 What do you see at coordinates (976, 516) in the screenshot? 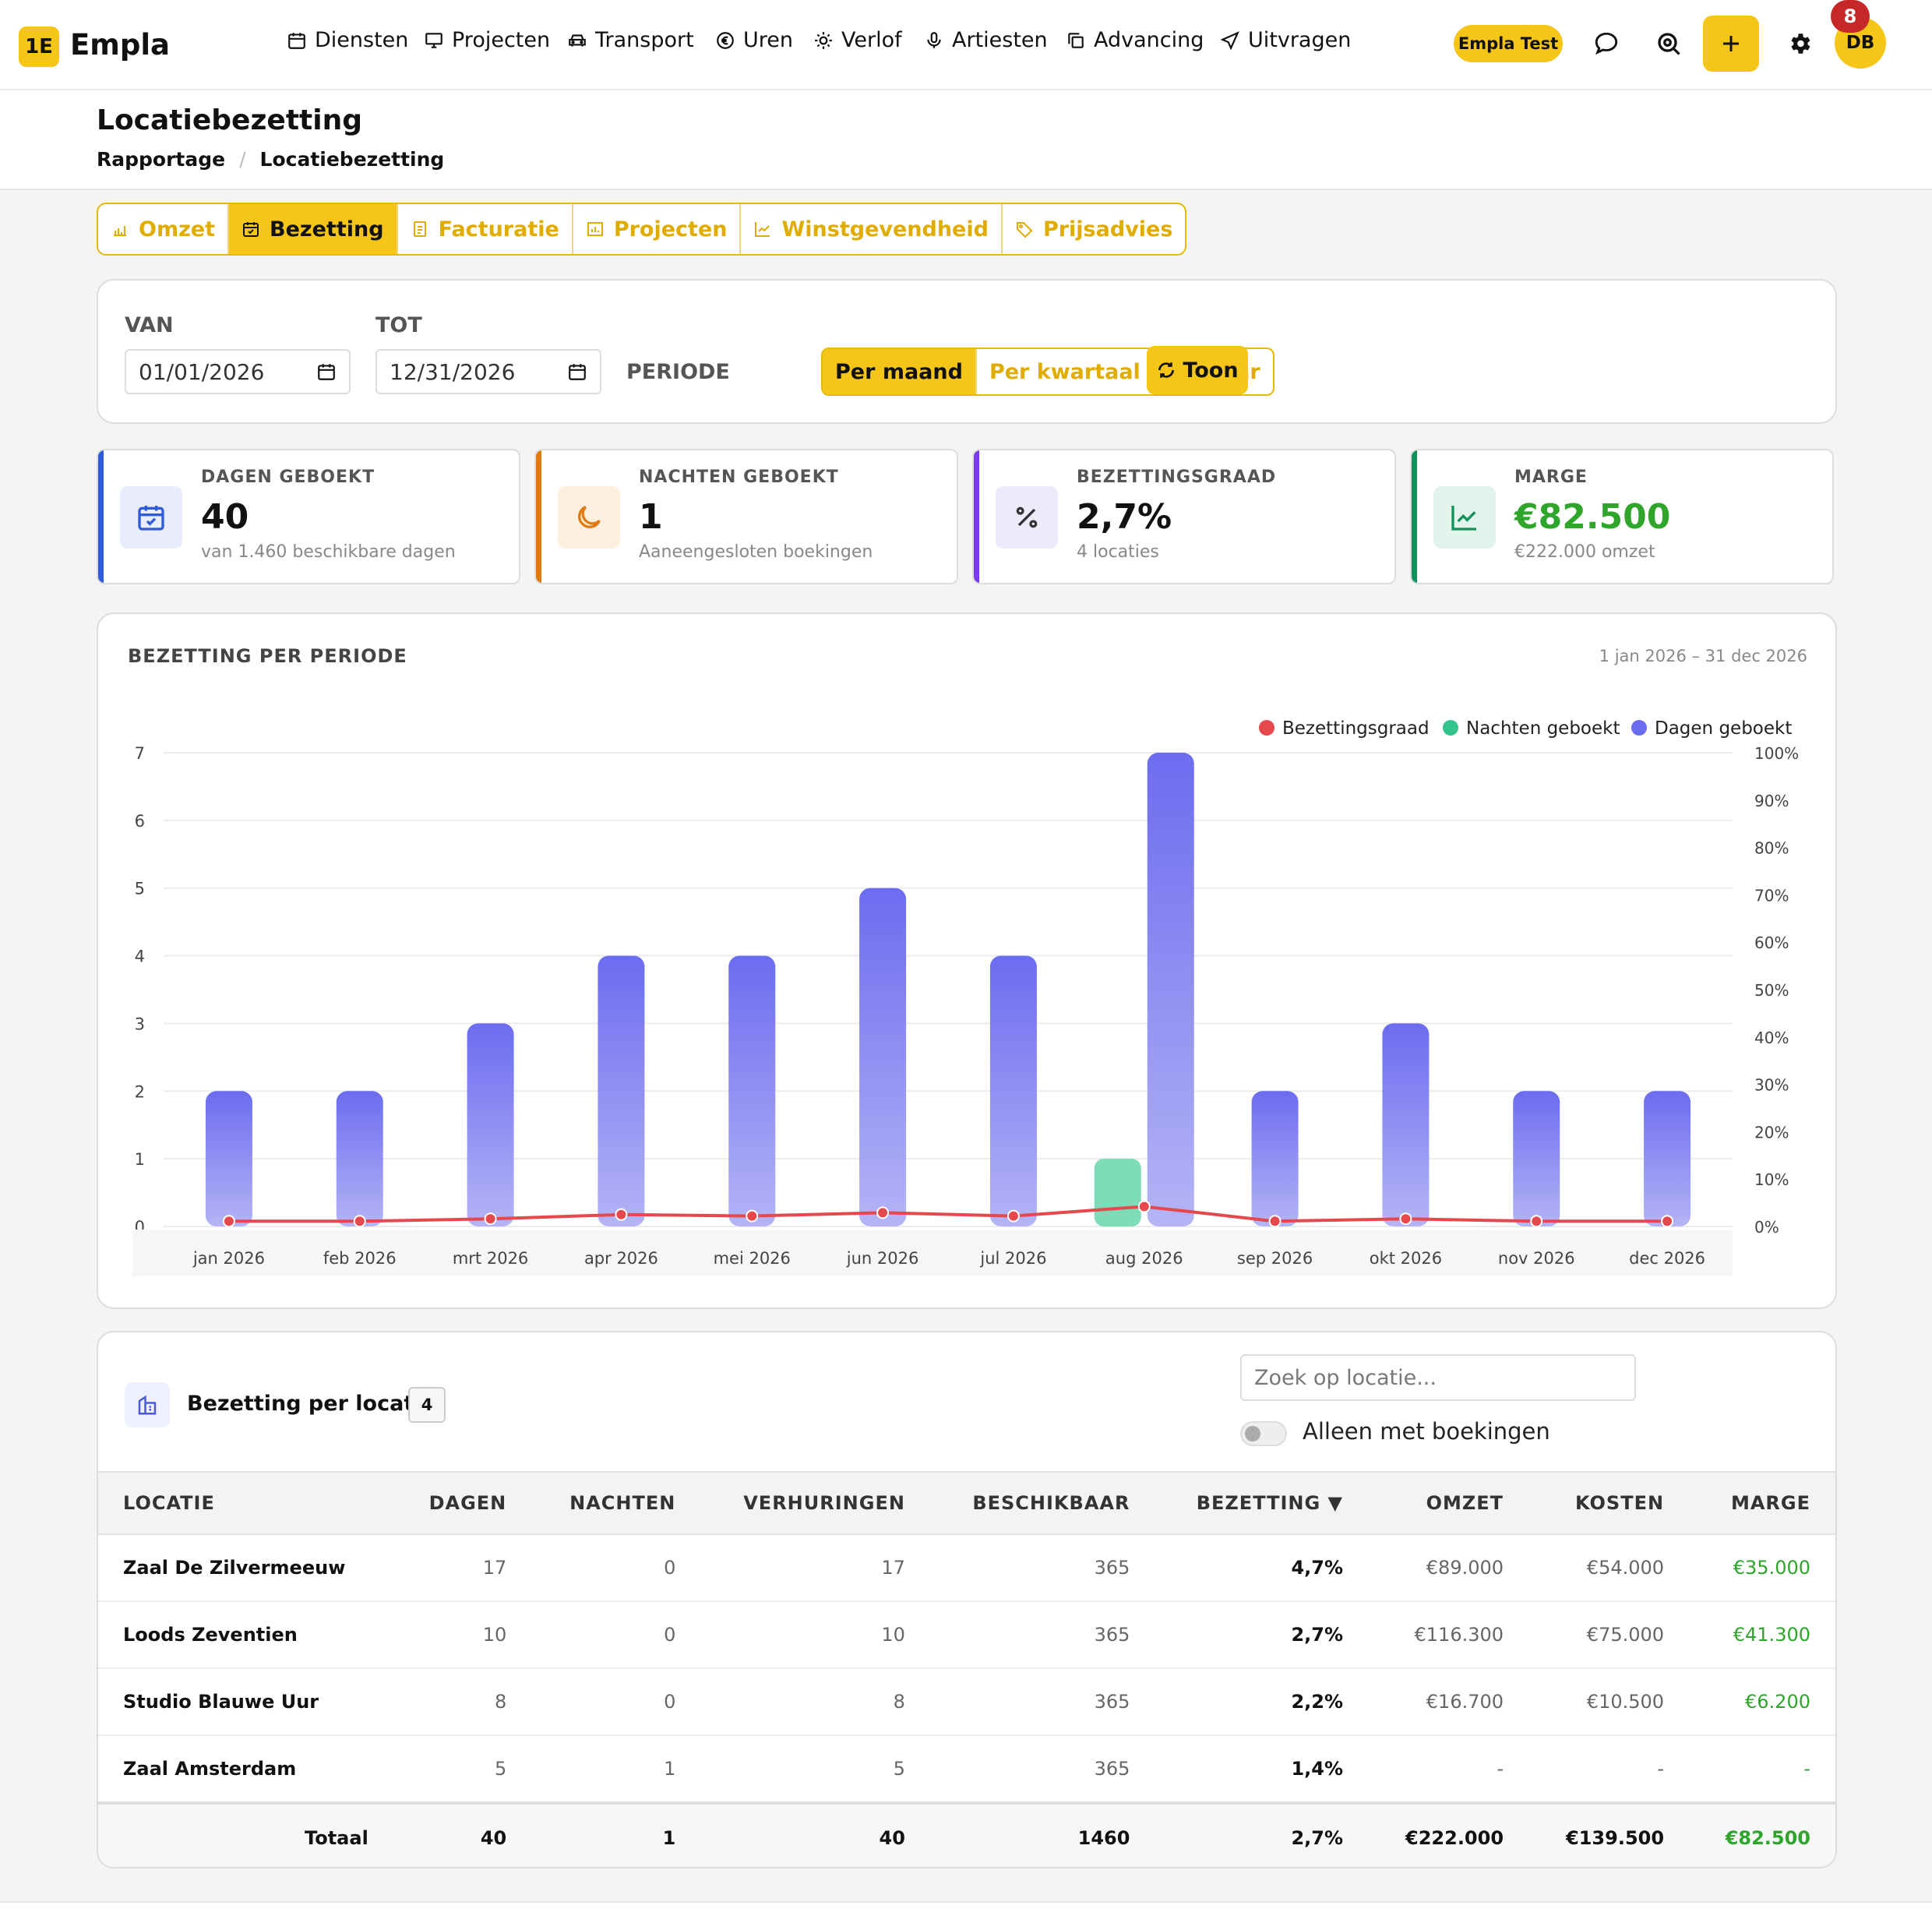
I see `stat-accent-bar` at bounding box center [976, 516].